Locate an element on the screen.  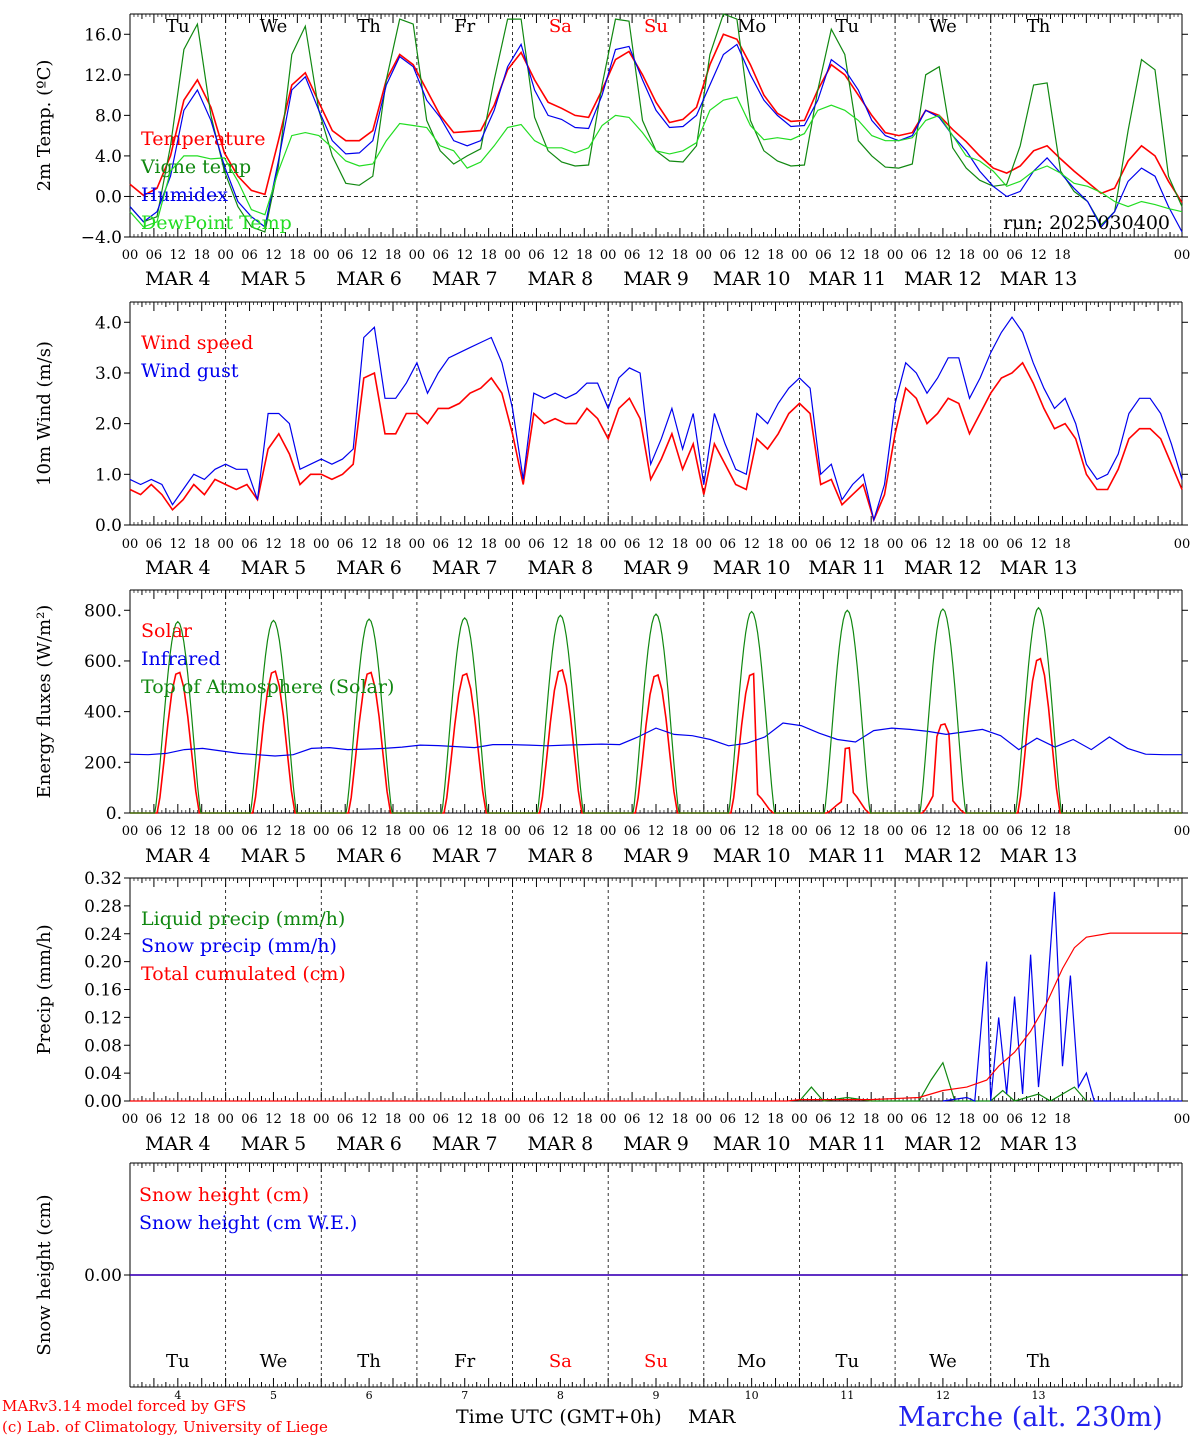
energy-series-infrared is located at coordinates (655, 739).